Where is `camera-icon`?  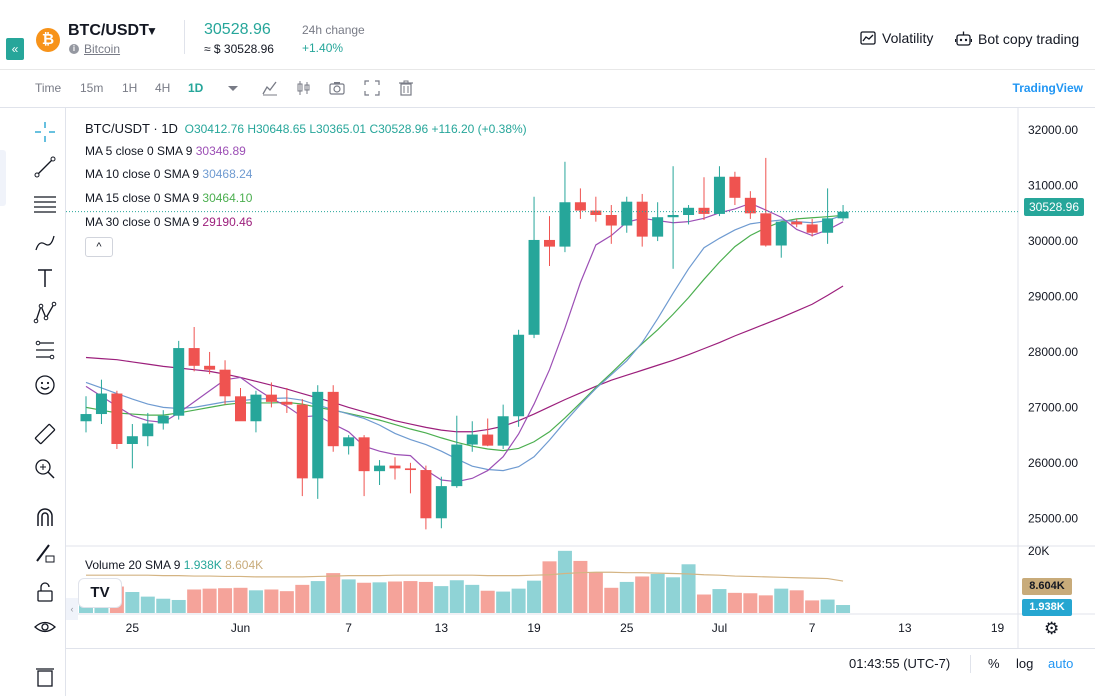 camera-icon is located at coordinates (337, 88).